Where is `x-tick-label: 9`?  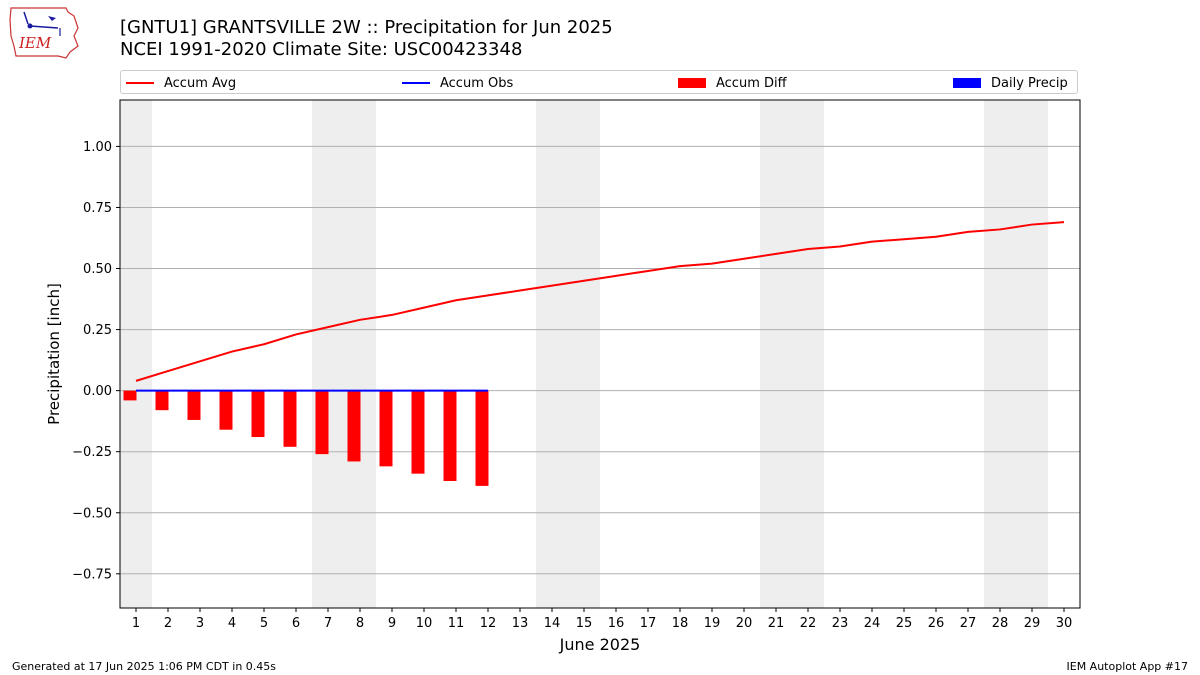
x-tick-label: 9 is located at coordinates (392, 623).